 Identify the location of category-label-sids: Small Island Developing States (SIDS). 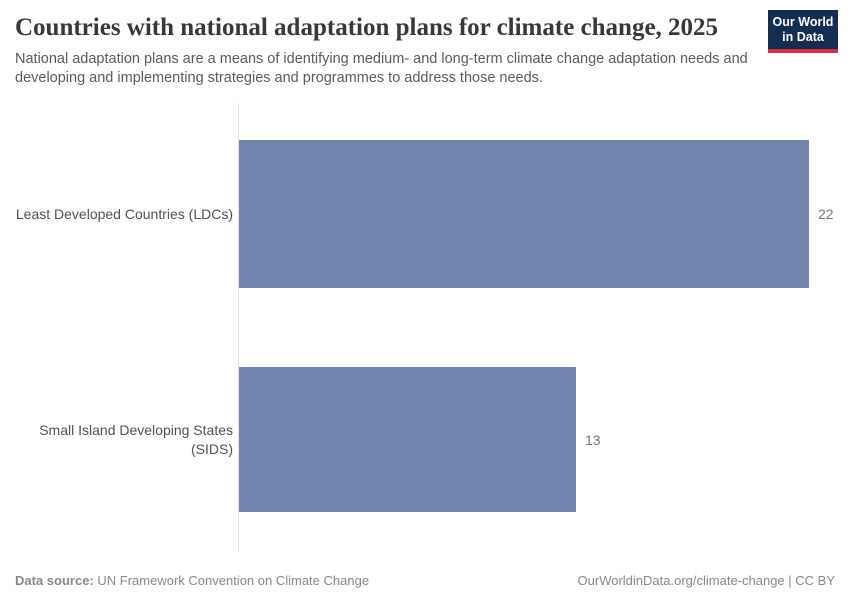
(136, 439).